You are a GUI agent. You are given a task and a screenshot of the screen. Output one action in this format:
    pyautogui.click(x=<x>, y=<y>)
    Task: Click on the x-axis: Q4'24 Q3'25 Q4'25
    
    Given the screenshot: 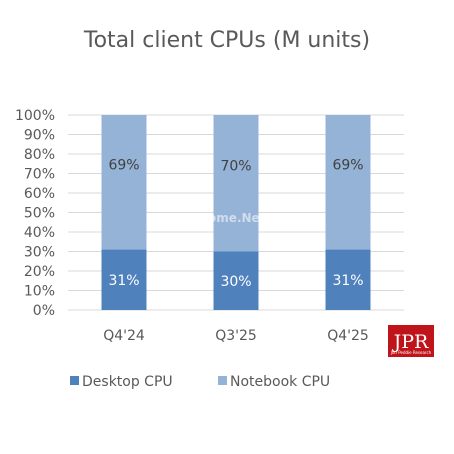 What is the action you would take?
    pyautogui.click(x=236, y=336)
    